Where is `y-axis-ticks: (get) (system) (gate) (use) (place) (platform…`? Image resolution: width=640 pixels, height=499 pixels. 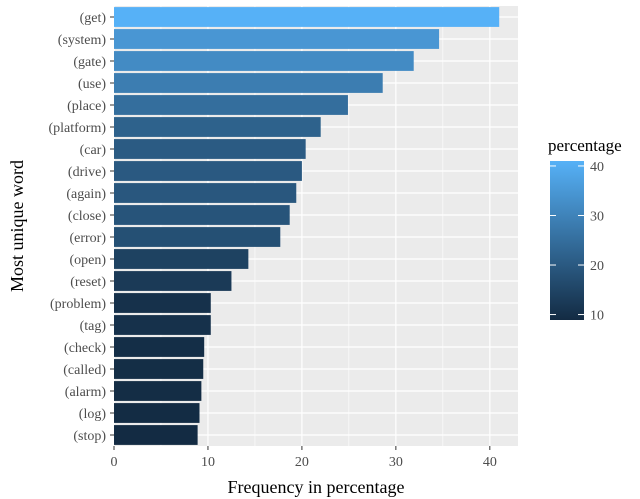
y-axis-ticks: (get) (system) (gate) (use) (place) (platform… is located at coordinates (81, 227).